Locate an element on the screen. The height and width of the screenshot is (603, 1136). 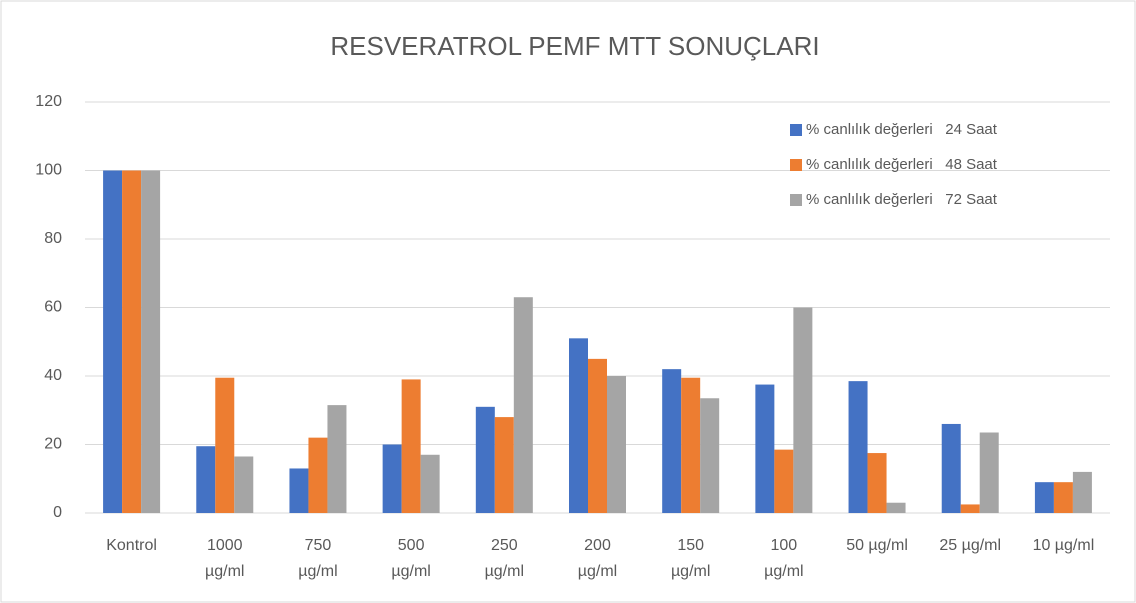
x-tick-label: 500 µg/ml is located at coordinates (410, 558).